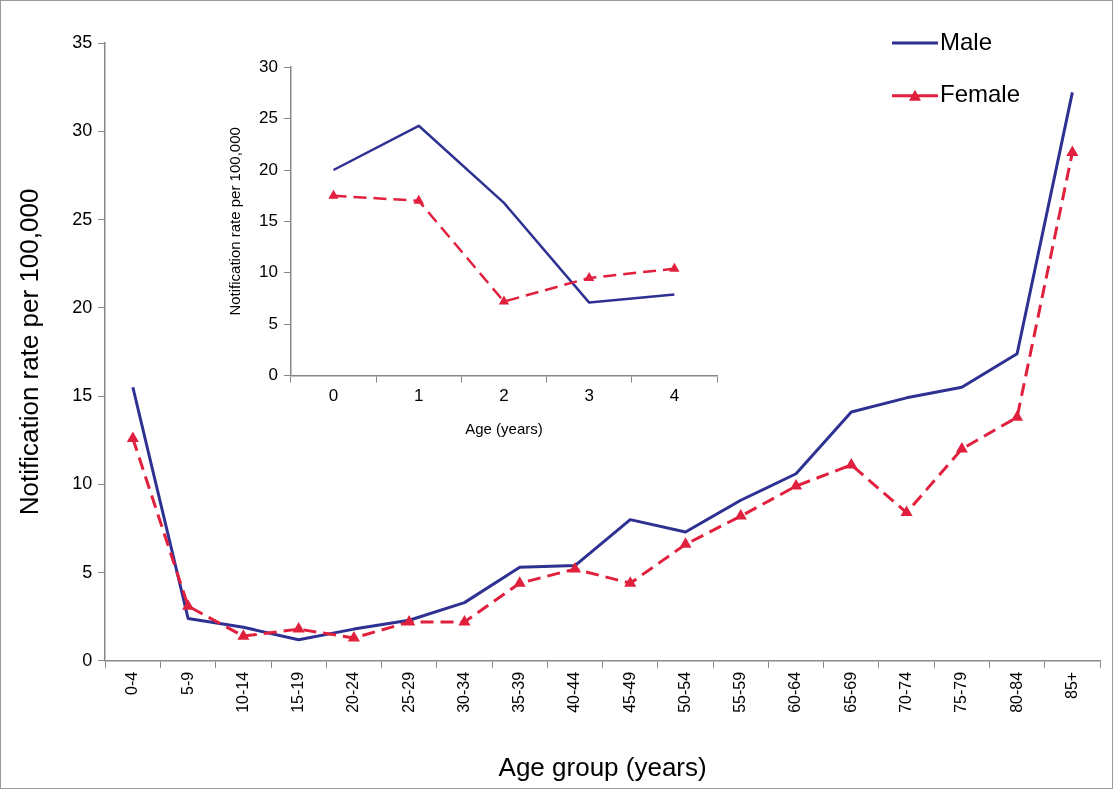 The width and height of the screenshot is (1113, 789). I want to click on x-tick-label: 40-44, so click(574, 692).